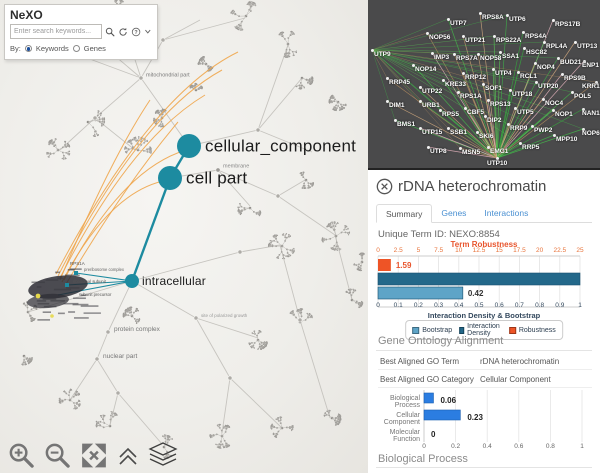 Image resolution: width=600 pixels, height=473 pixels. I want to click on network-node-label: URB1, so click(431, 105).